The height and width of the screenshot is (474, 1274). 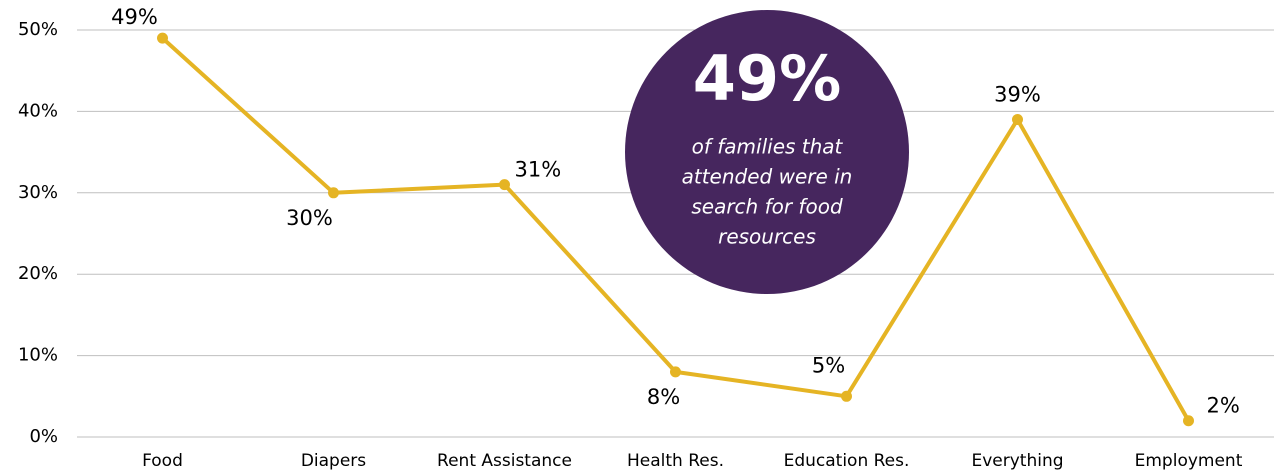 I want to click on data-label: 2%, so click(x=1223, y=406).